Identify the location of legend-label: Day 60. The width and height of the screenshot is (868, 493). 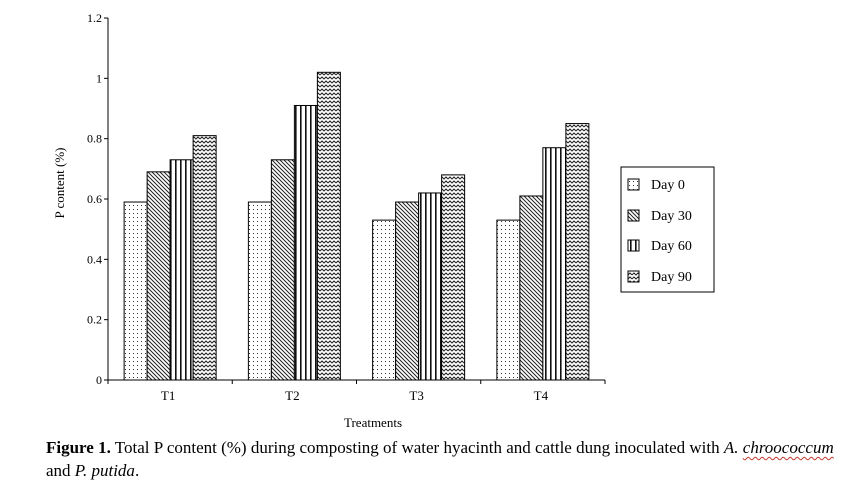
(671, 246).